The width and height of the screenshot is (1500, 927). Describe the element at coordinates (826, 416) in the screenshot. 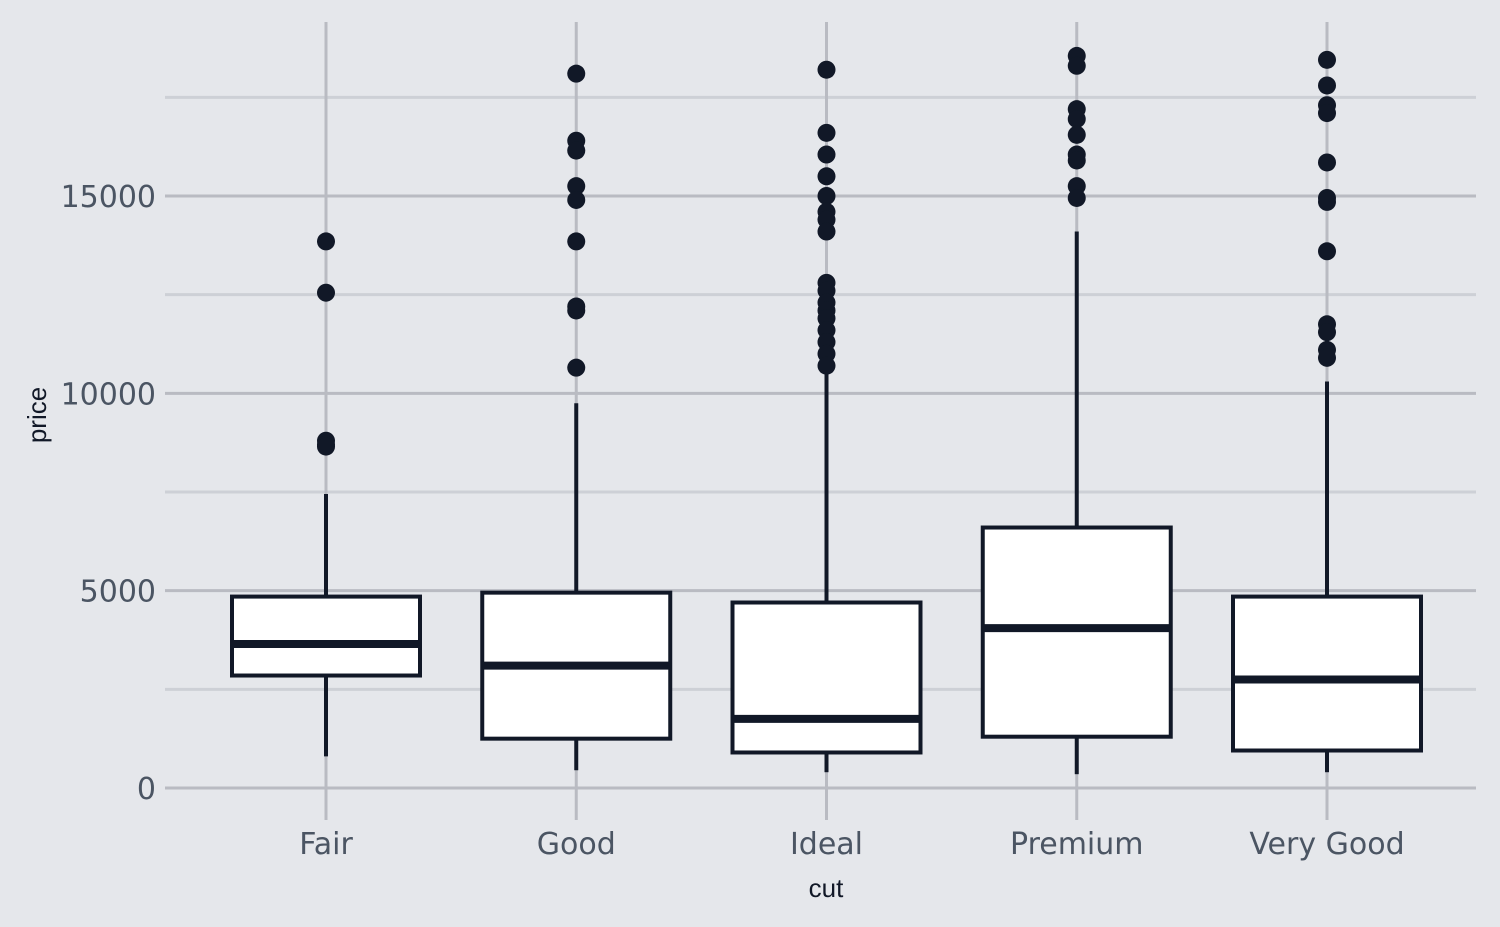

I see `box-ideal` at that location.